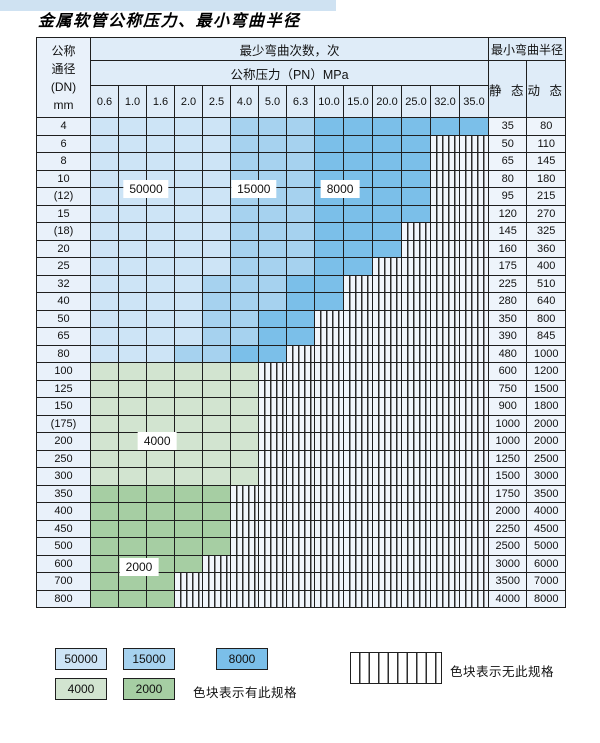  I want to click on bend-cycles-header: 最少弯曲次数，次, so click(289, 49).